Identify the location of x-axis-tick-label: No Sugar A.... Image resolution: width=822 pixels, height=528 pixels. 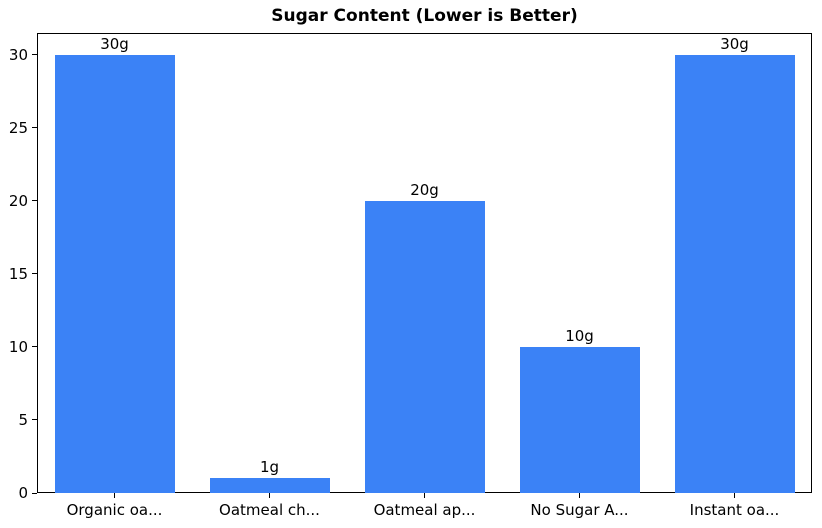
(579, 510).